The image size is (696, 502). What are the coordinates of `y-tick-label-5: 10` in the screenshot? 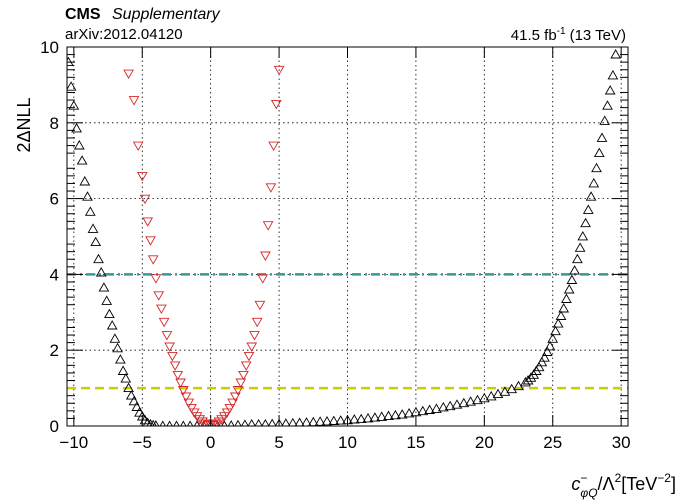 It's located at (49, 47).